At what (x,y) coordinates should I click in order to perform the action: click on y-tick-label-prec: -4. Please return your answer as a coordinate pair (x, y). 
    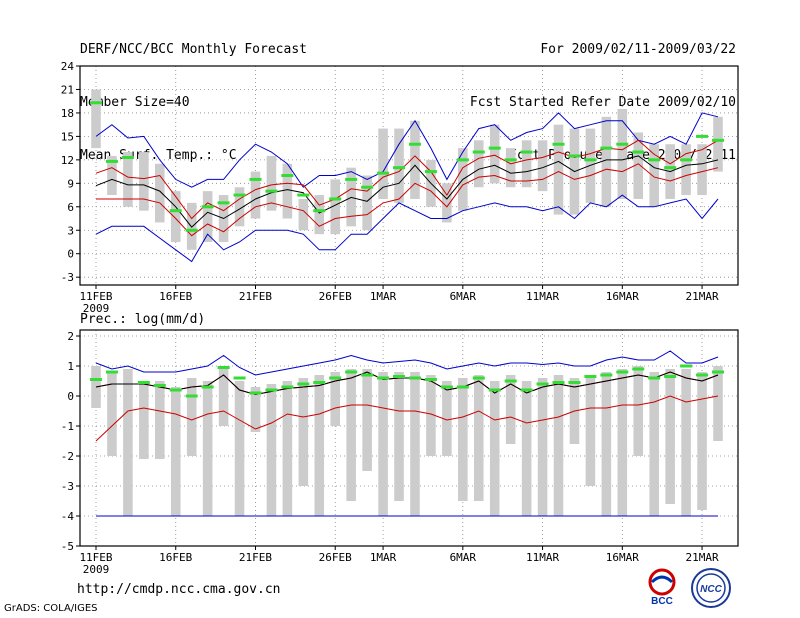
    Looking at the image, I should click on (68, 516).